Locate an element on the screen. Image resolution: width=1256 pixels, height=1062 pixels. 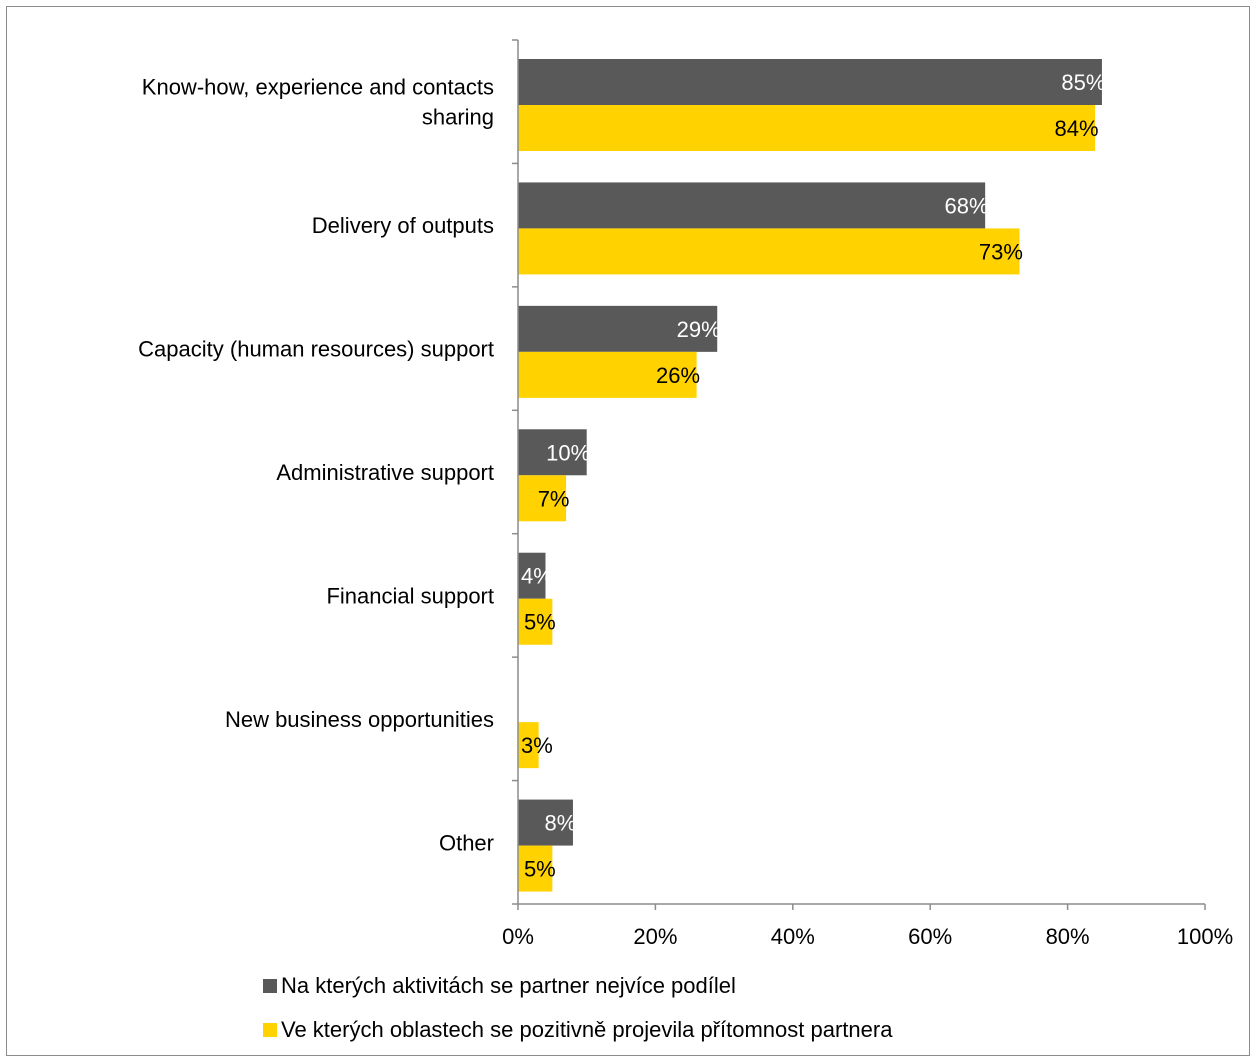
data-label: 68% is located at coordinates (967, 205).